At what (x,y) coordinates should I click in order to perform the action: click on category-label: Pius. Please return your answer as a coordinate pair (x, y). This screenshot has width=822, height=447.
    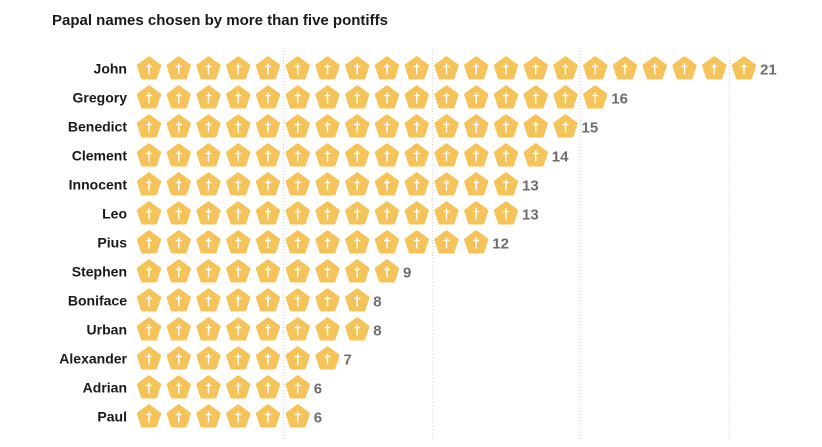
    Looking at the image, I should click on (112, 243).